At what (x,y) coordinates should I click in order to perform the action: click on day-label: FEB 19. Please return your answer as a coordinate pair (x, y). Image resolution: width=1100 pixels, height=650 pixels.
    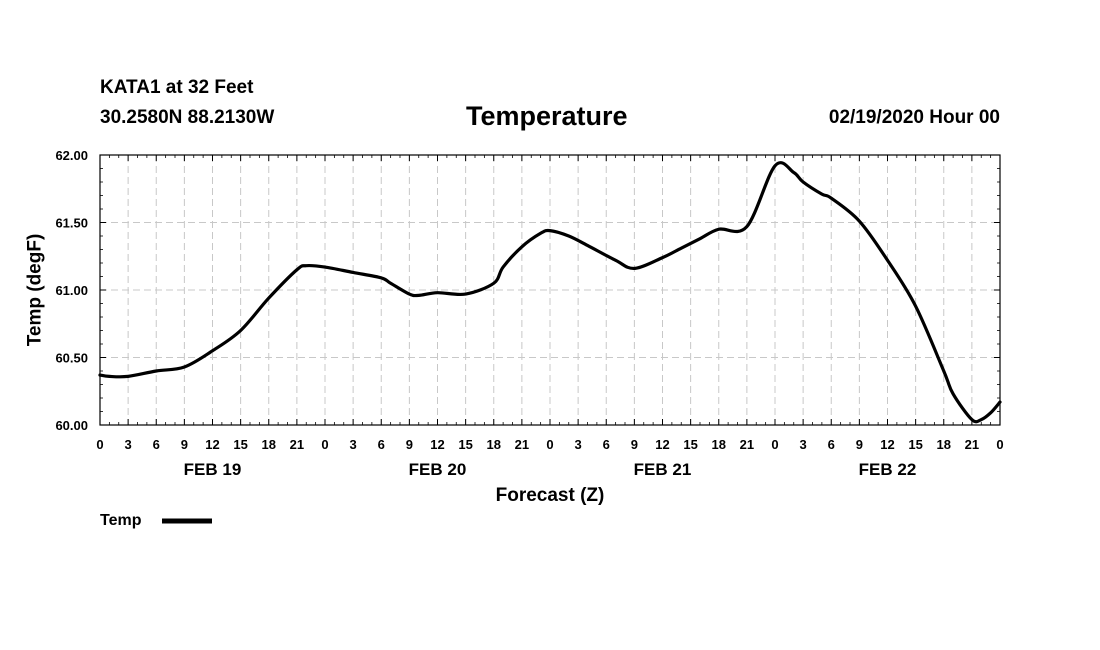
    Looking at the image, I should click on (213, 469).